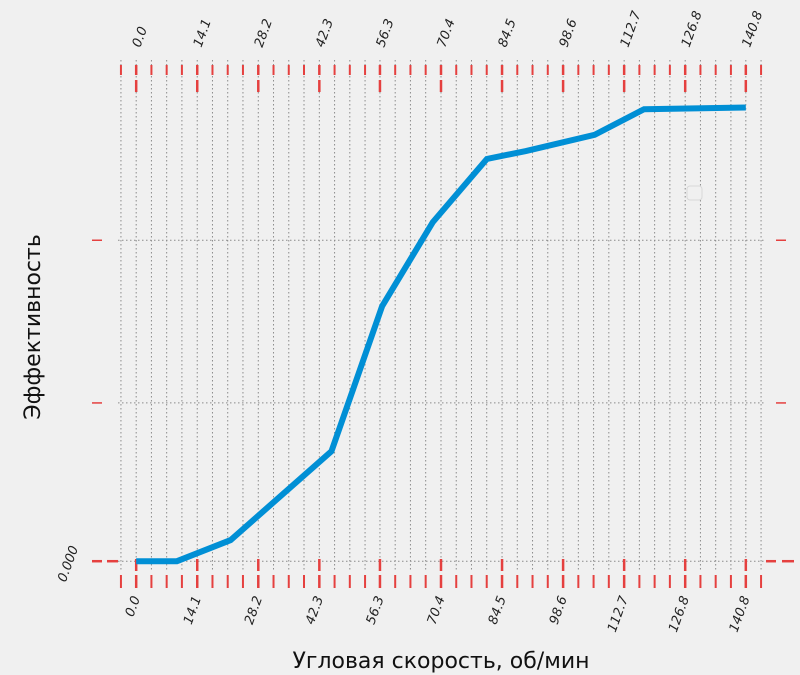 The height and width of the screenshot is (675, 800). Describe the element at coordinates (386, 33) in the screenshot. I see `x-tick-label-top: 56.3` at that location.